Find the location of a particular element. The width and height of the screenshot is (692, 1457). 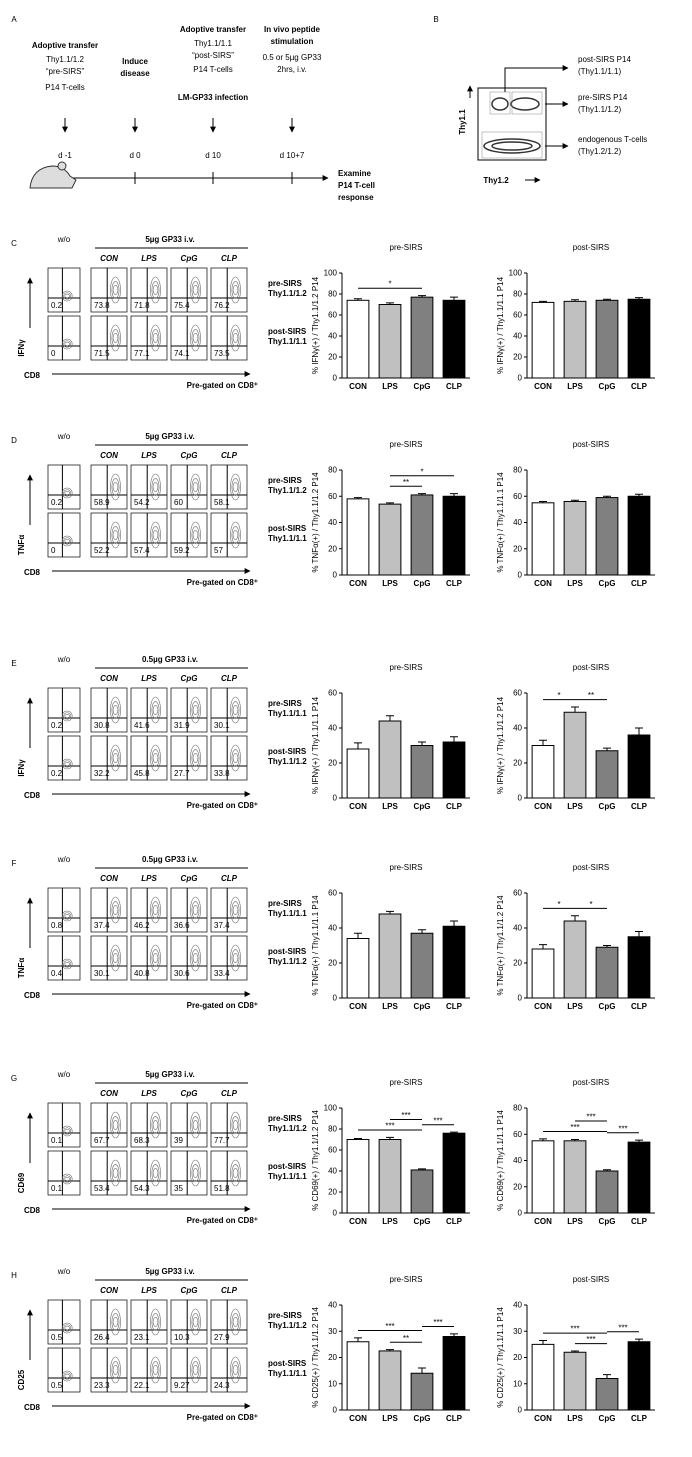

percent: 0 is located at coordinates (53, 550).